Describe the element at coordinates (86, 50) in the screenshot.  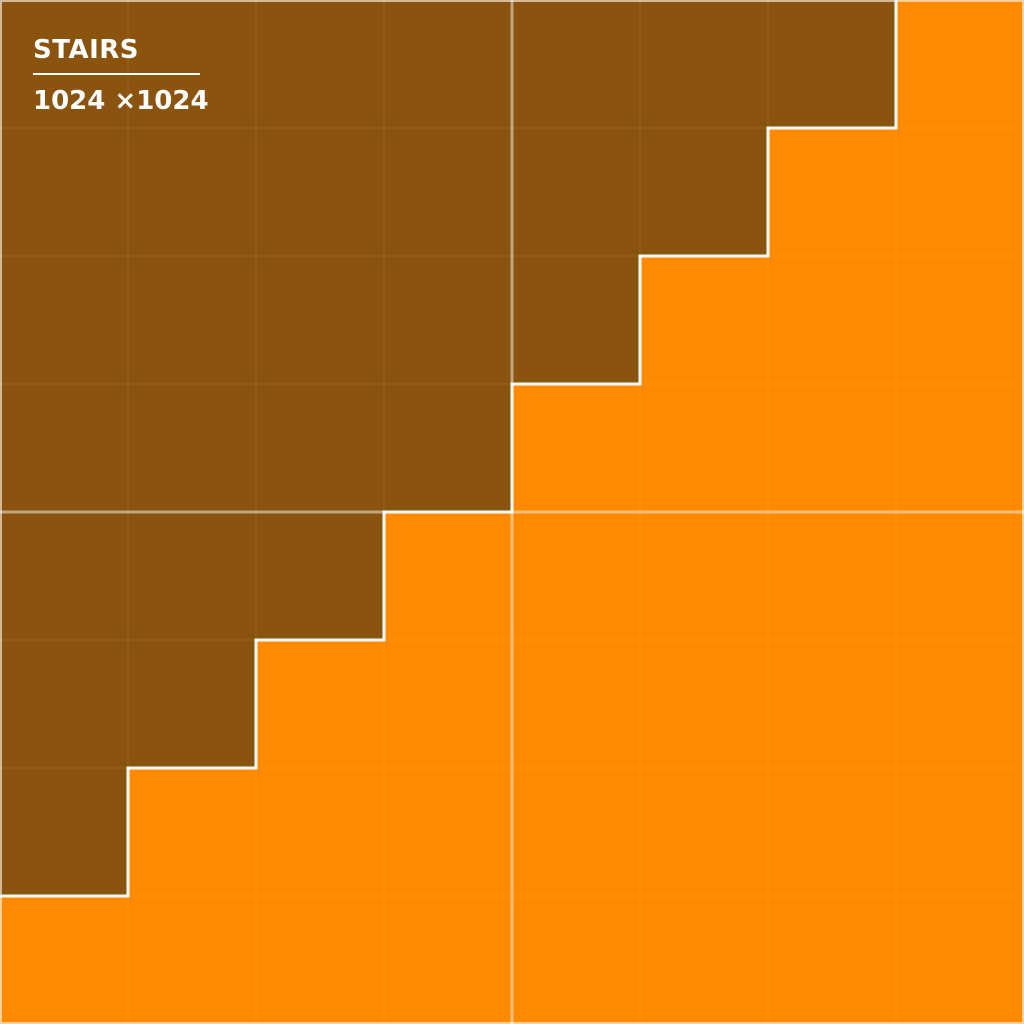
I see `pattern-title: STAIRS` at that location.